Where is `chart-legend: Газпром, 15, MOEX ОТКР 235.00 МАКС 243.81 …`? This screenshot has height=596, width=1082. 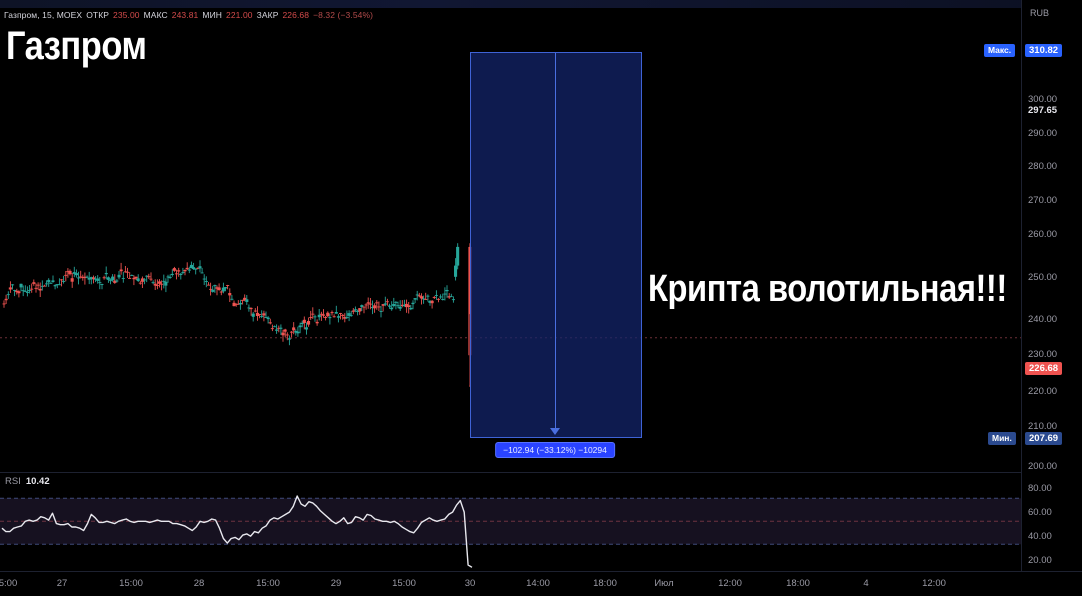 chart-legend: Газпром, 15, MOEX ОТКР 235.00 МАКС 243.81 … is located at coordinates (188, 15).